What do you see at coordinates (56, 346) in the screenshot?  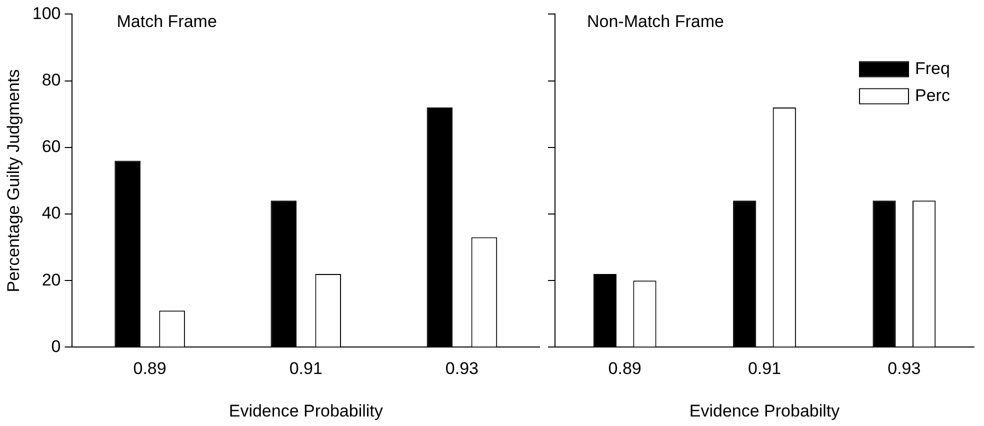 I see `y-tick-label: 0` at bounding box center [56, 346].